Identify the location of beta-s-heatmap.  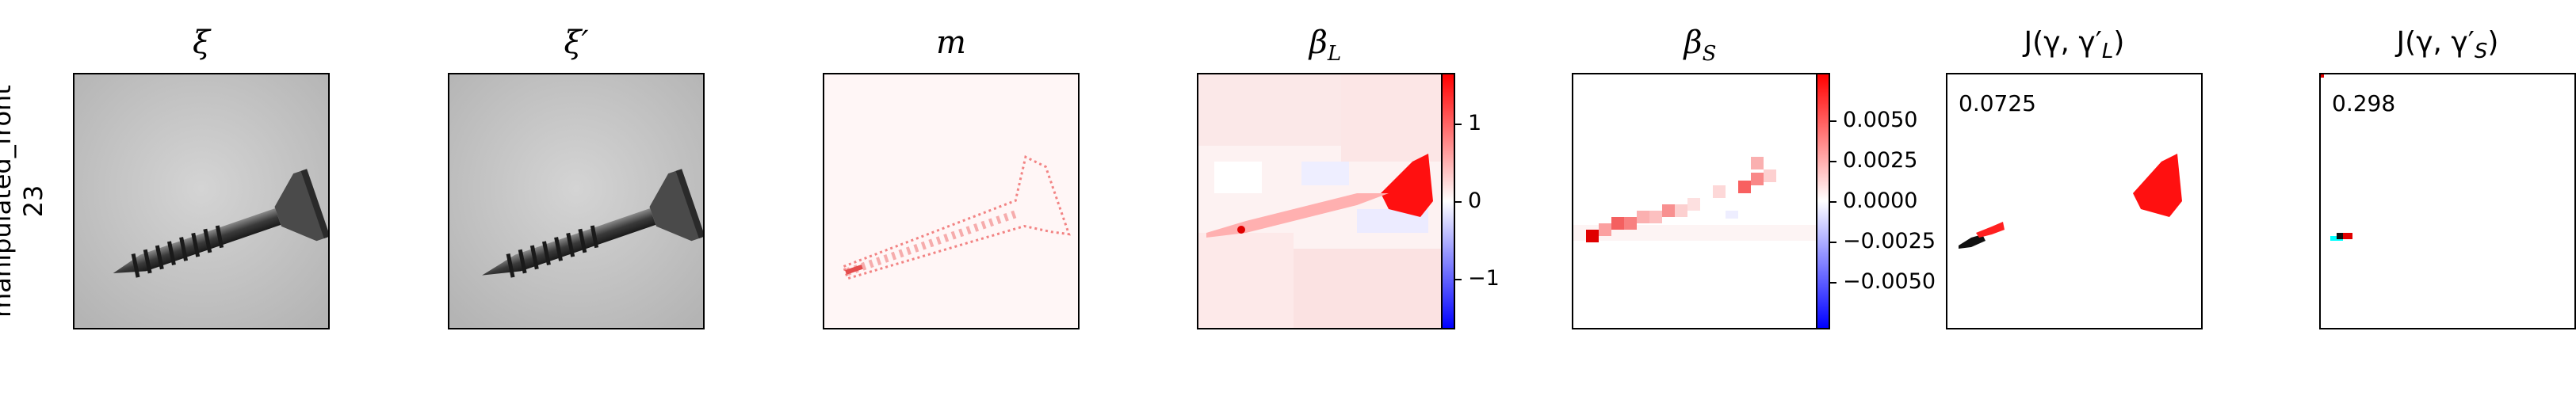
(1700, 201).